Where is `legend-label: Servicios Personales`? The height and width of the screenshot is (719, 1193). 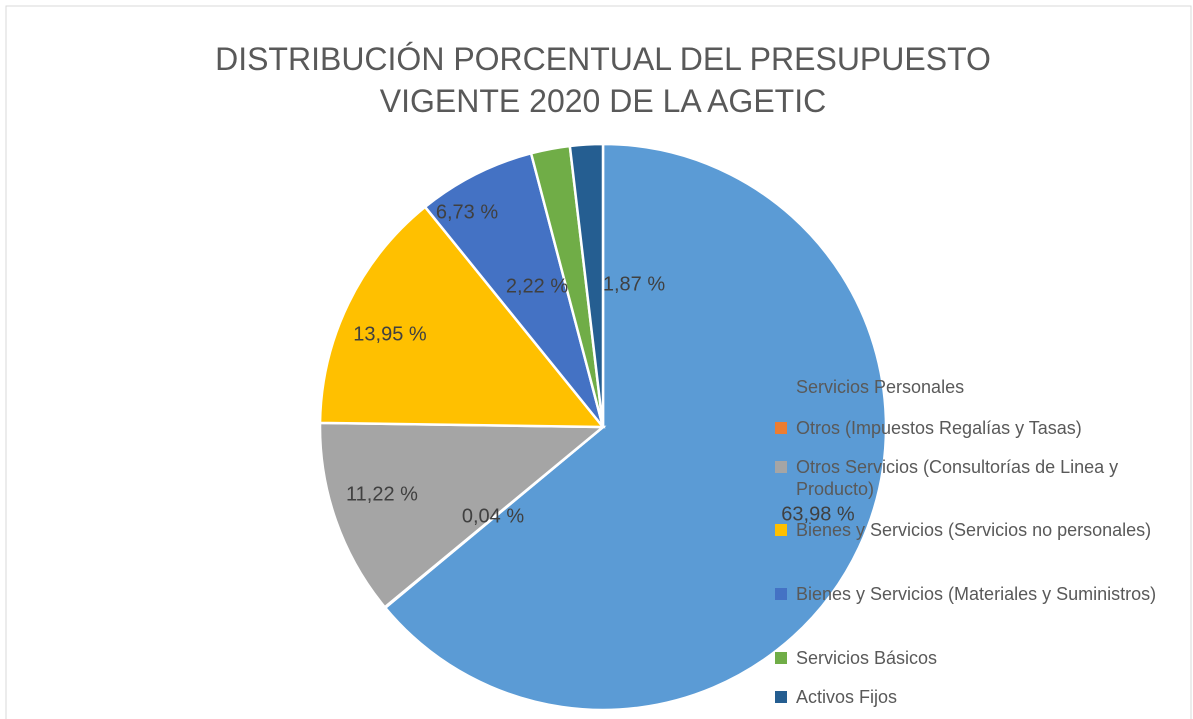
legend-label: Servicios Personales is located at coordinates (880, 387).